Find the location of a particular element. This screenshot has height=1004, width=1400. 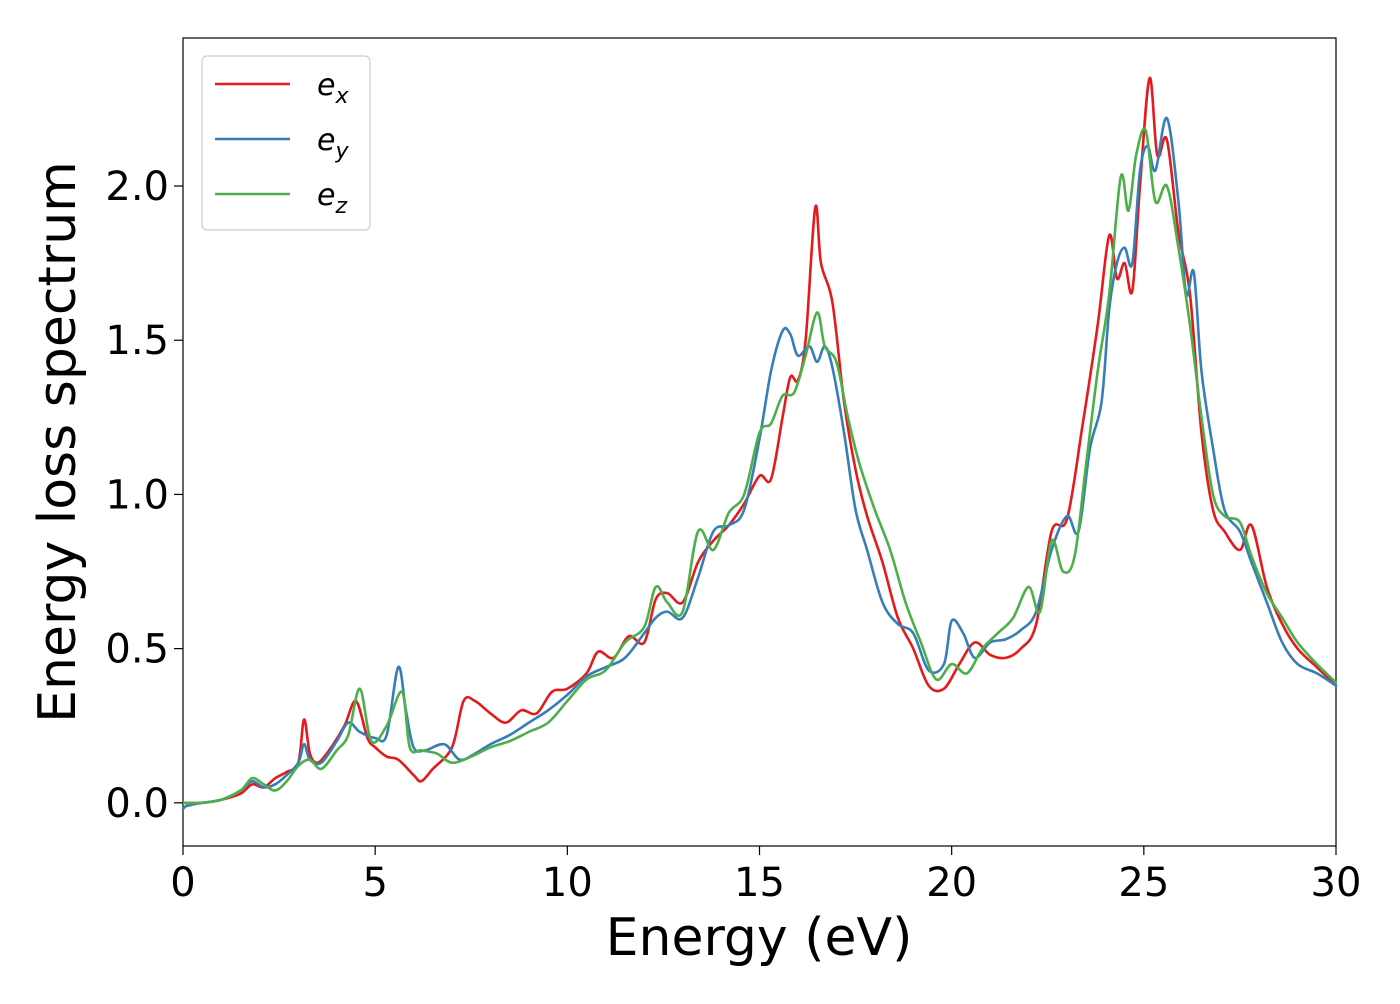

y-tick-label: 2.0 is located at coordinates (137, 187).